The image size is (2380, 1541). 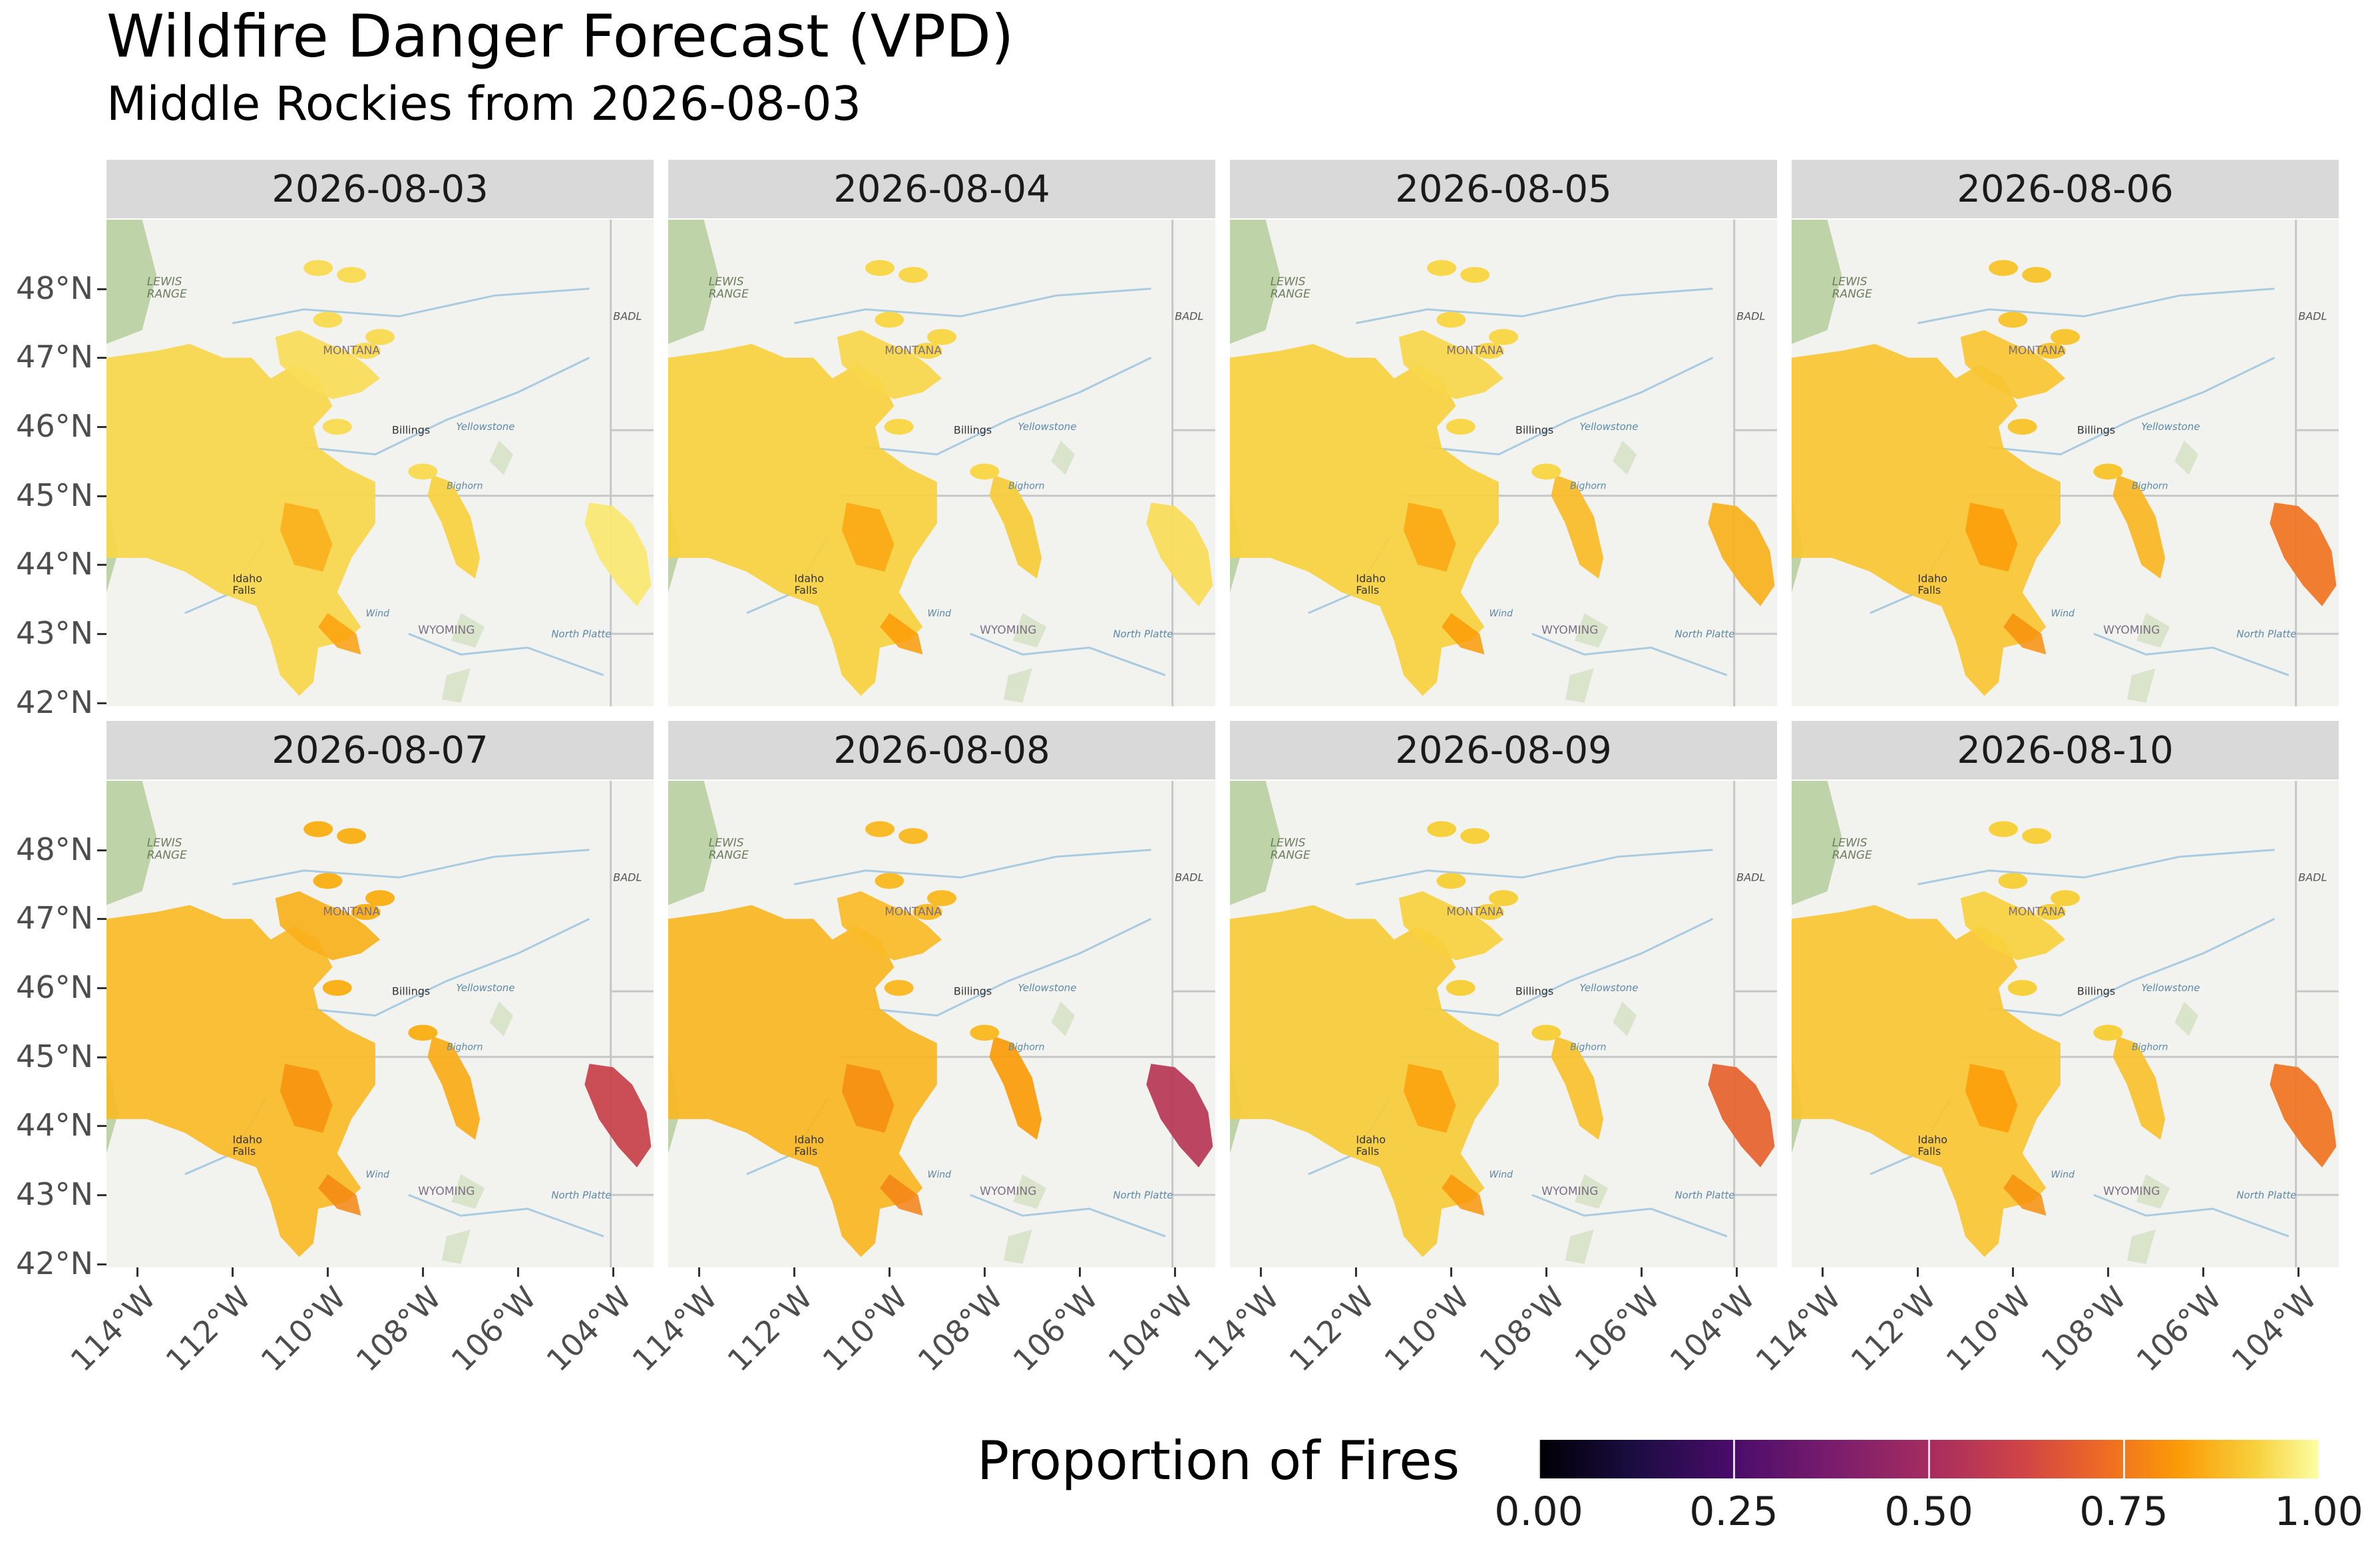 What do you see at coordinates (1928, 1511) in the screenshot?
I see `legend-tick-label: 0.50` at bounding box center [1928, 1511].